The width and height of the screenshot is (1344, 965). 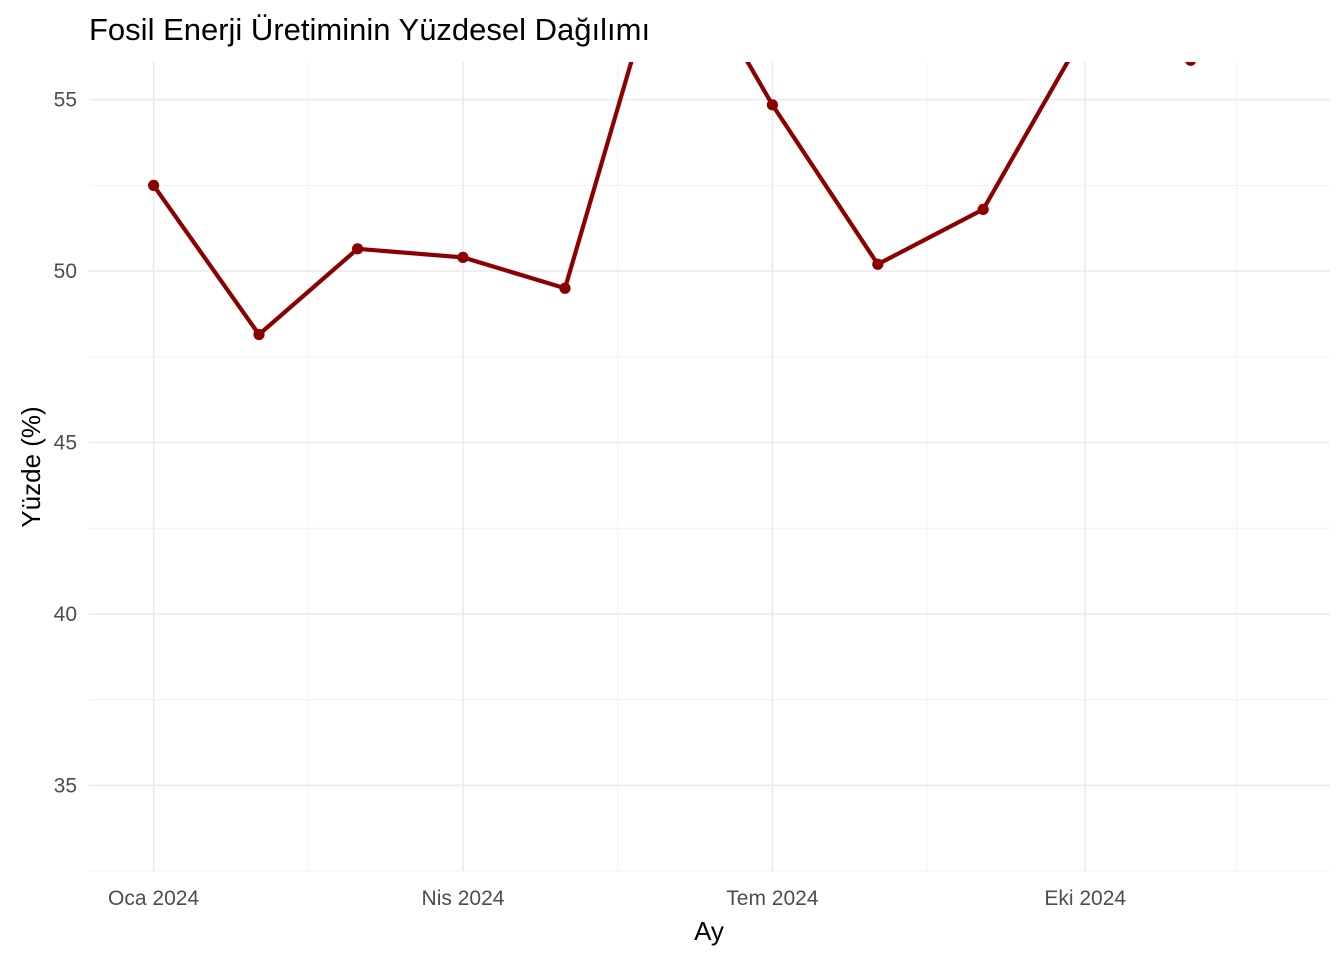 I want to click on x-axis-ticks: Oca 2024 Nis 2024 Tem 2024 Eki 2024, so click(x=617, y=898).